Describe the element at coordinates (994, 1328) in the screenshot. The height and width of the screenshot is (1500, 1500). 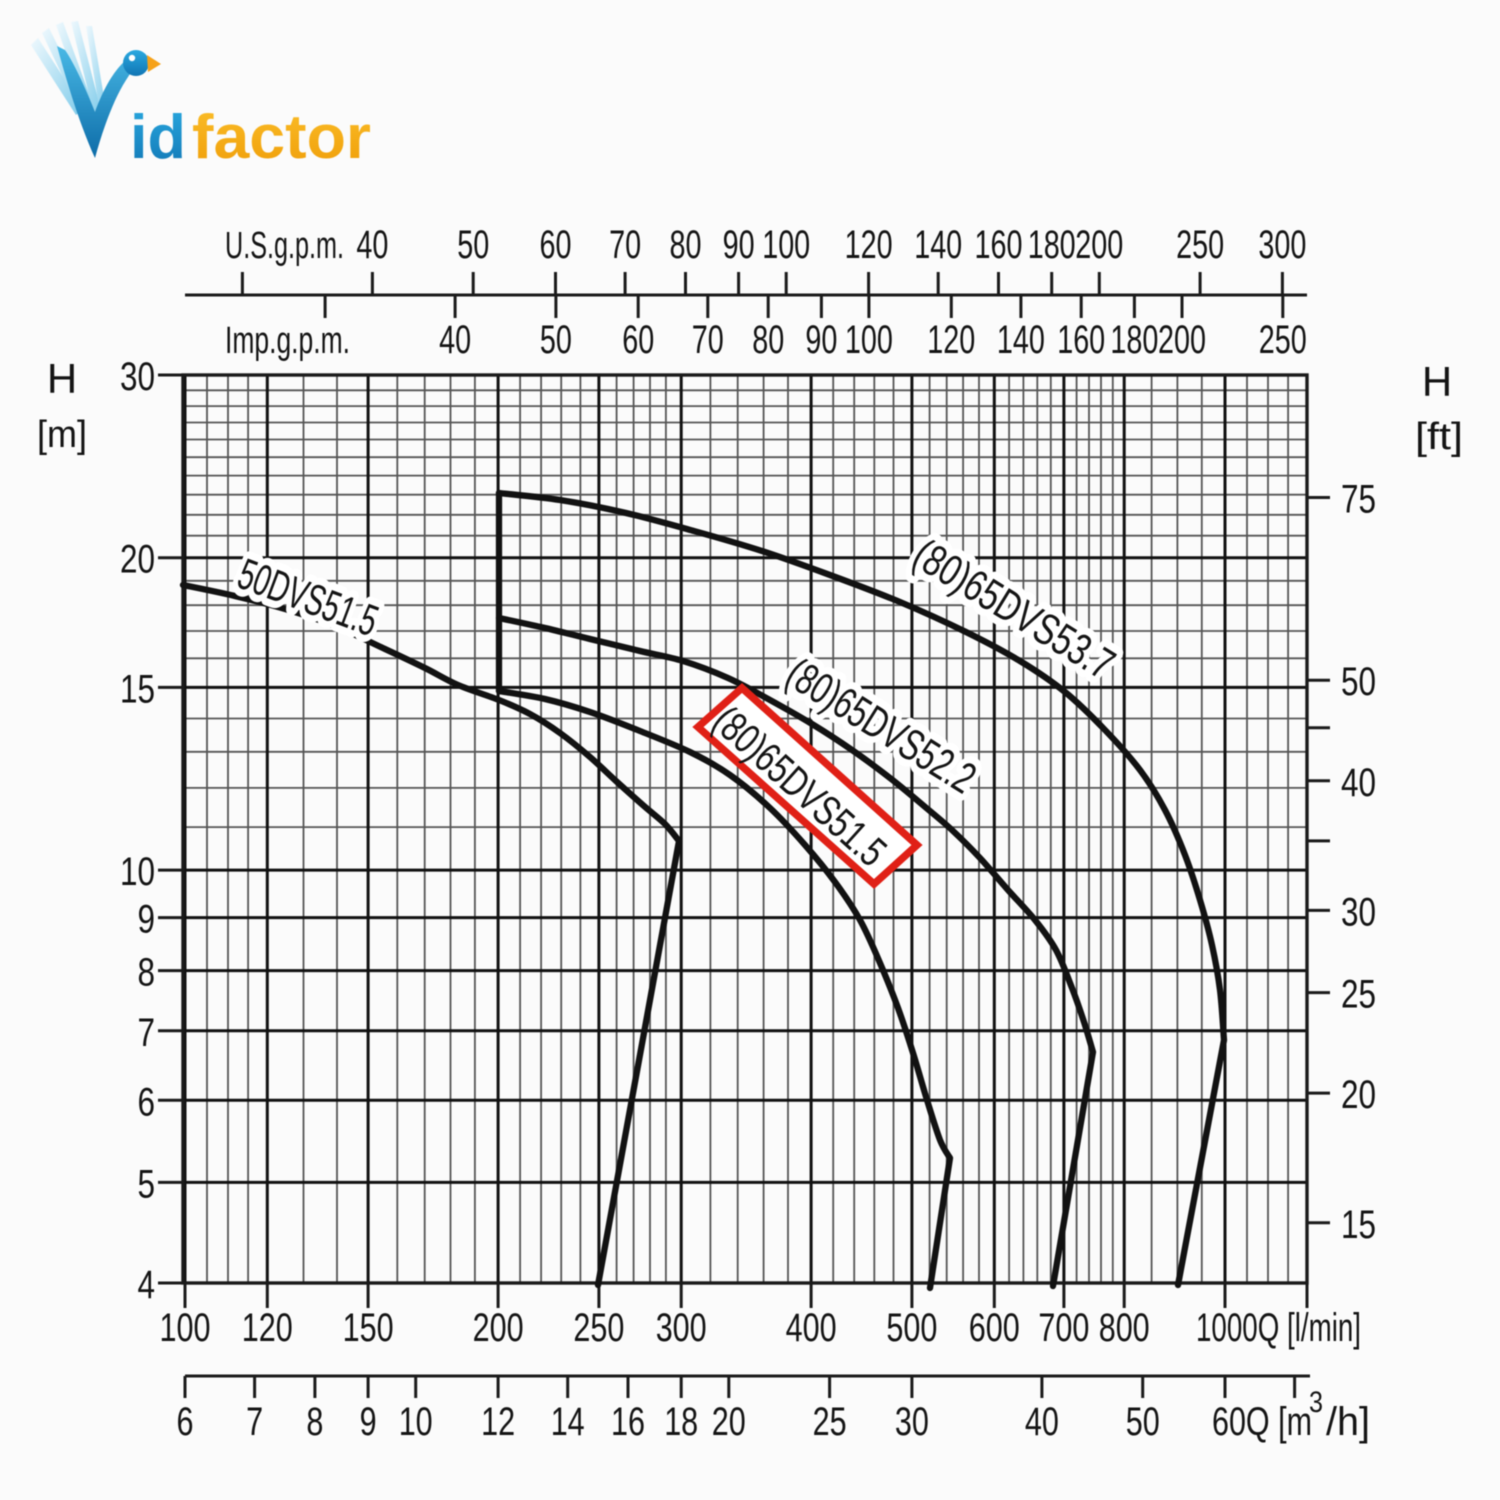
I see `svg-text: 600` at that location.